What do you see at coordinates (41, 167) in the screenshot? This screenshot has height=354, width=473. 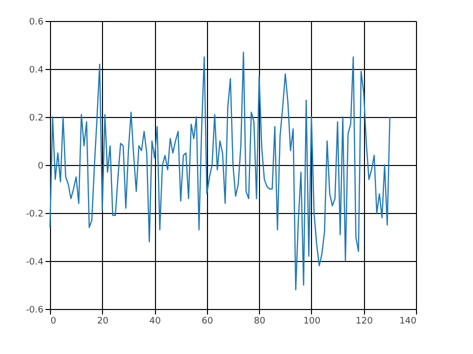 I see `y-tick-label: 0` at bounding box center [41, 167].